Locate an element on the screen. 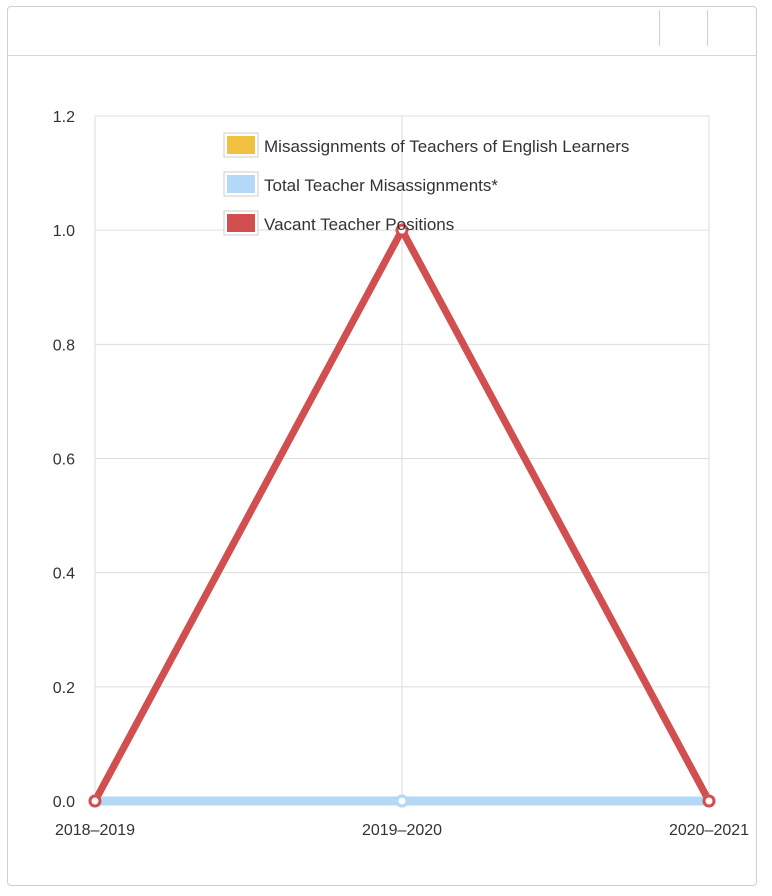 This screenshot has height=896, width=772. y-axis: 0.0 0.2 0.4 0.6 0.8 1.0 1.2 is located at coordinates (64, 460).